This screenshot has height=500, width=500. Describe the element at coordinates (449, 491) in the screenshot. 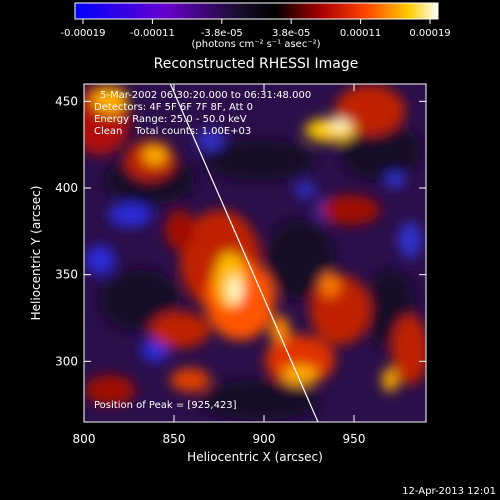

I see `timestamp: 12-Apr-2013 12:01` at that location.